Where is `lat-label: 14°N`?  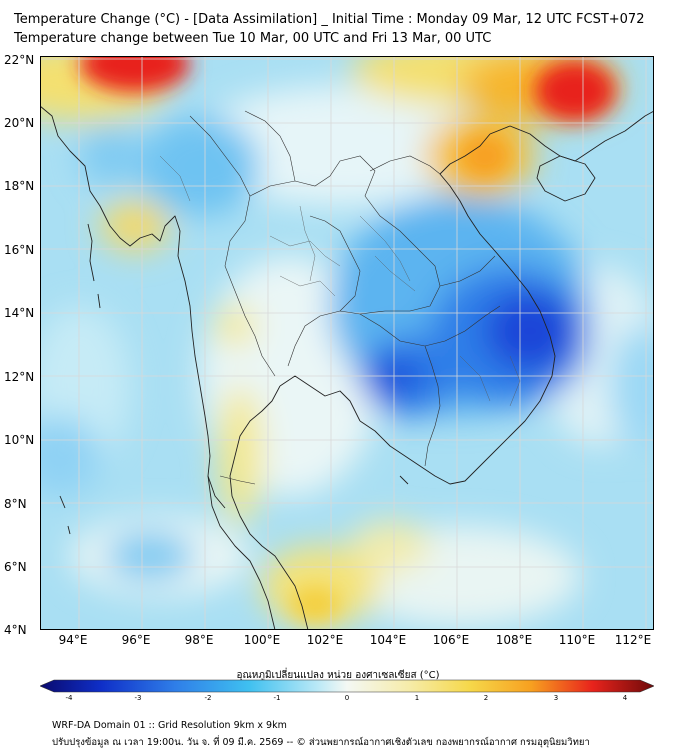 lat-label: 14°N is located at coordinates (19, 313).